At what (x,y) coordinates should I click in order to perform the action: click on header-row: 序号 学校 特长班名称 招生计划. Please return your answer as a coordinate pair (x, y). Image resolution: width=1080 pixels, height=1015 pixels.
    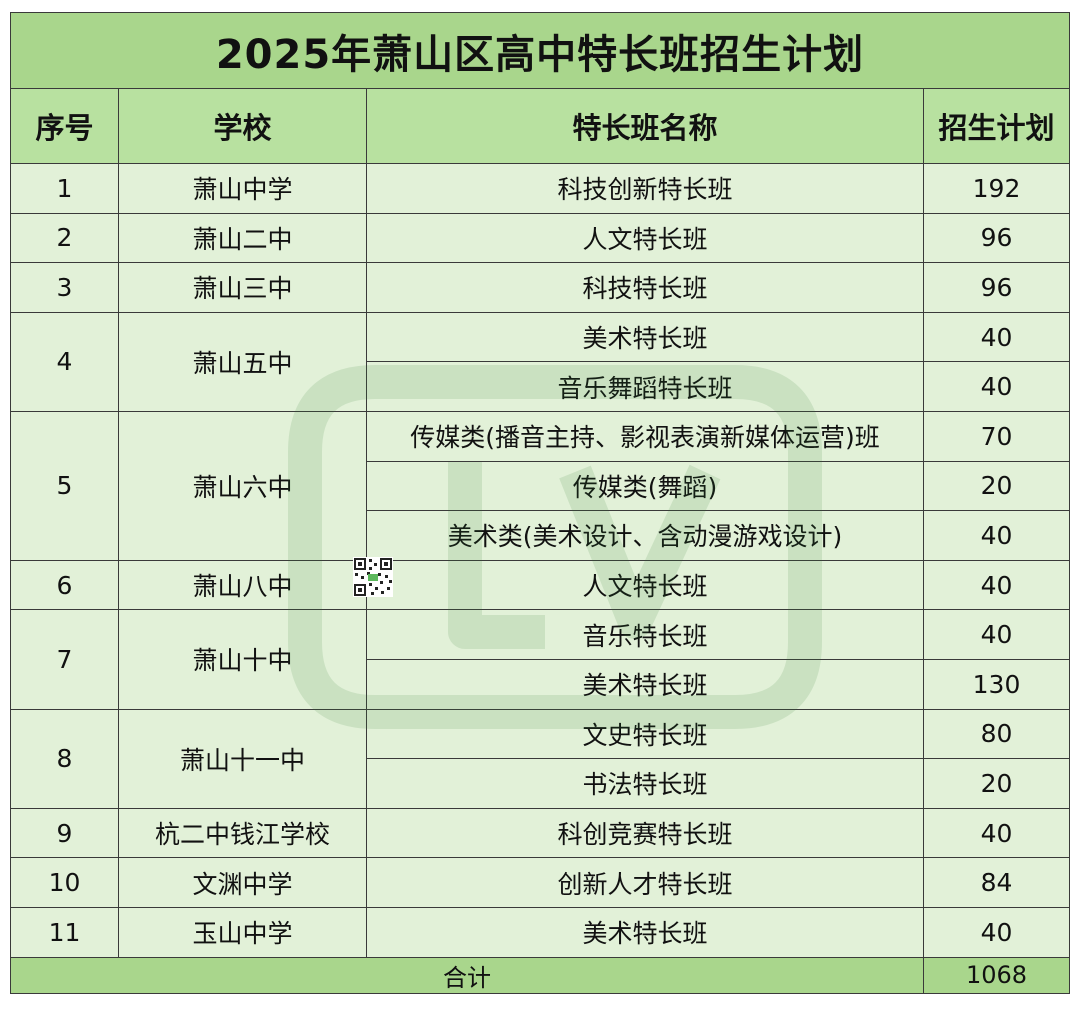
    Looking at the image, I should click on (540, 126).